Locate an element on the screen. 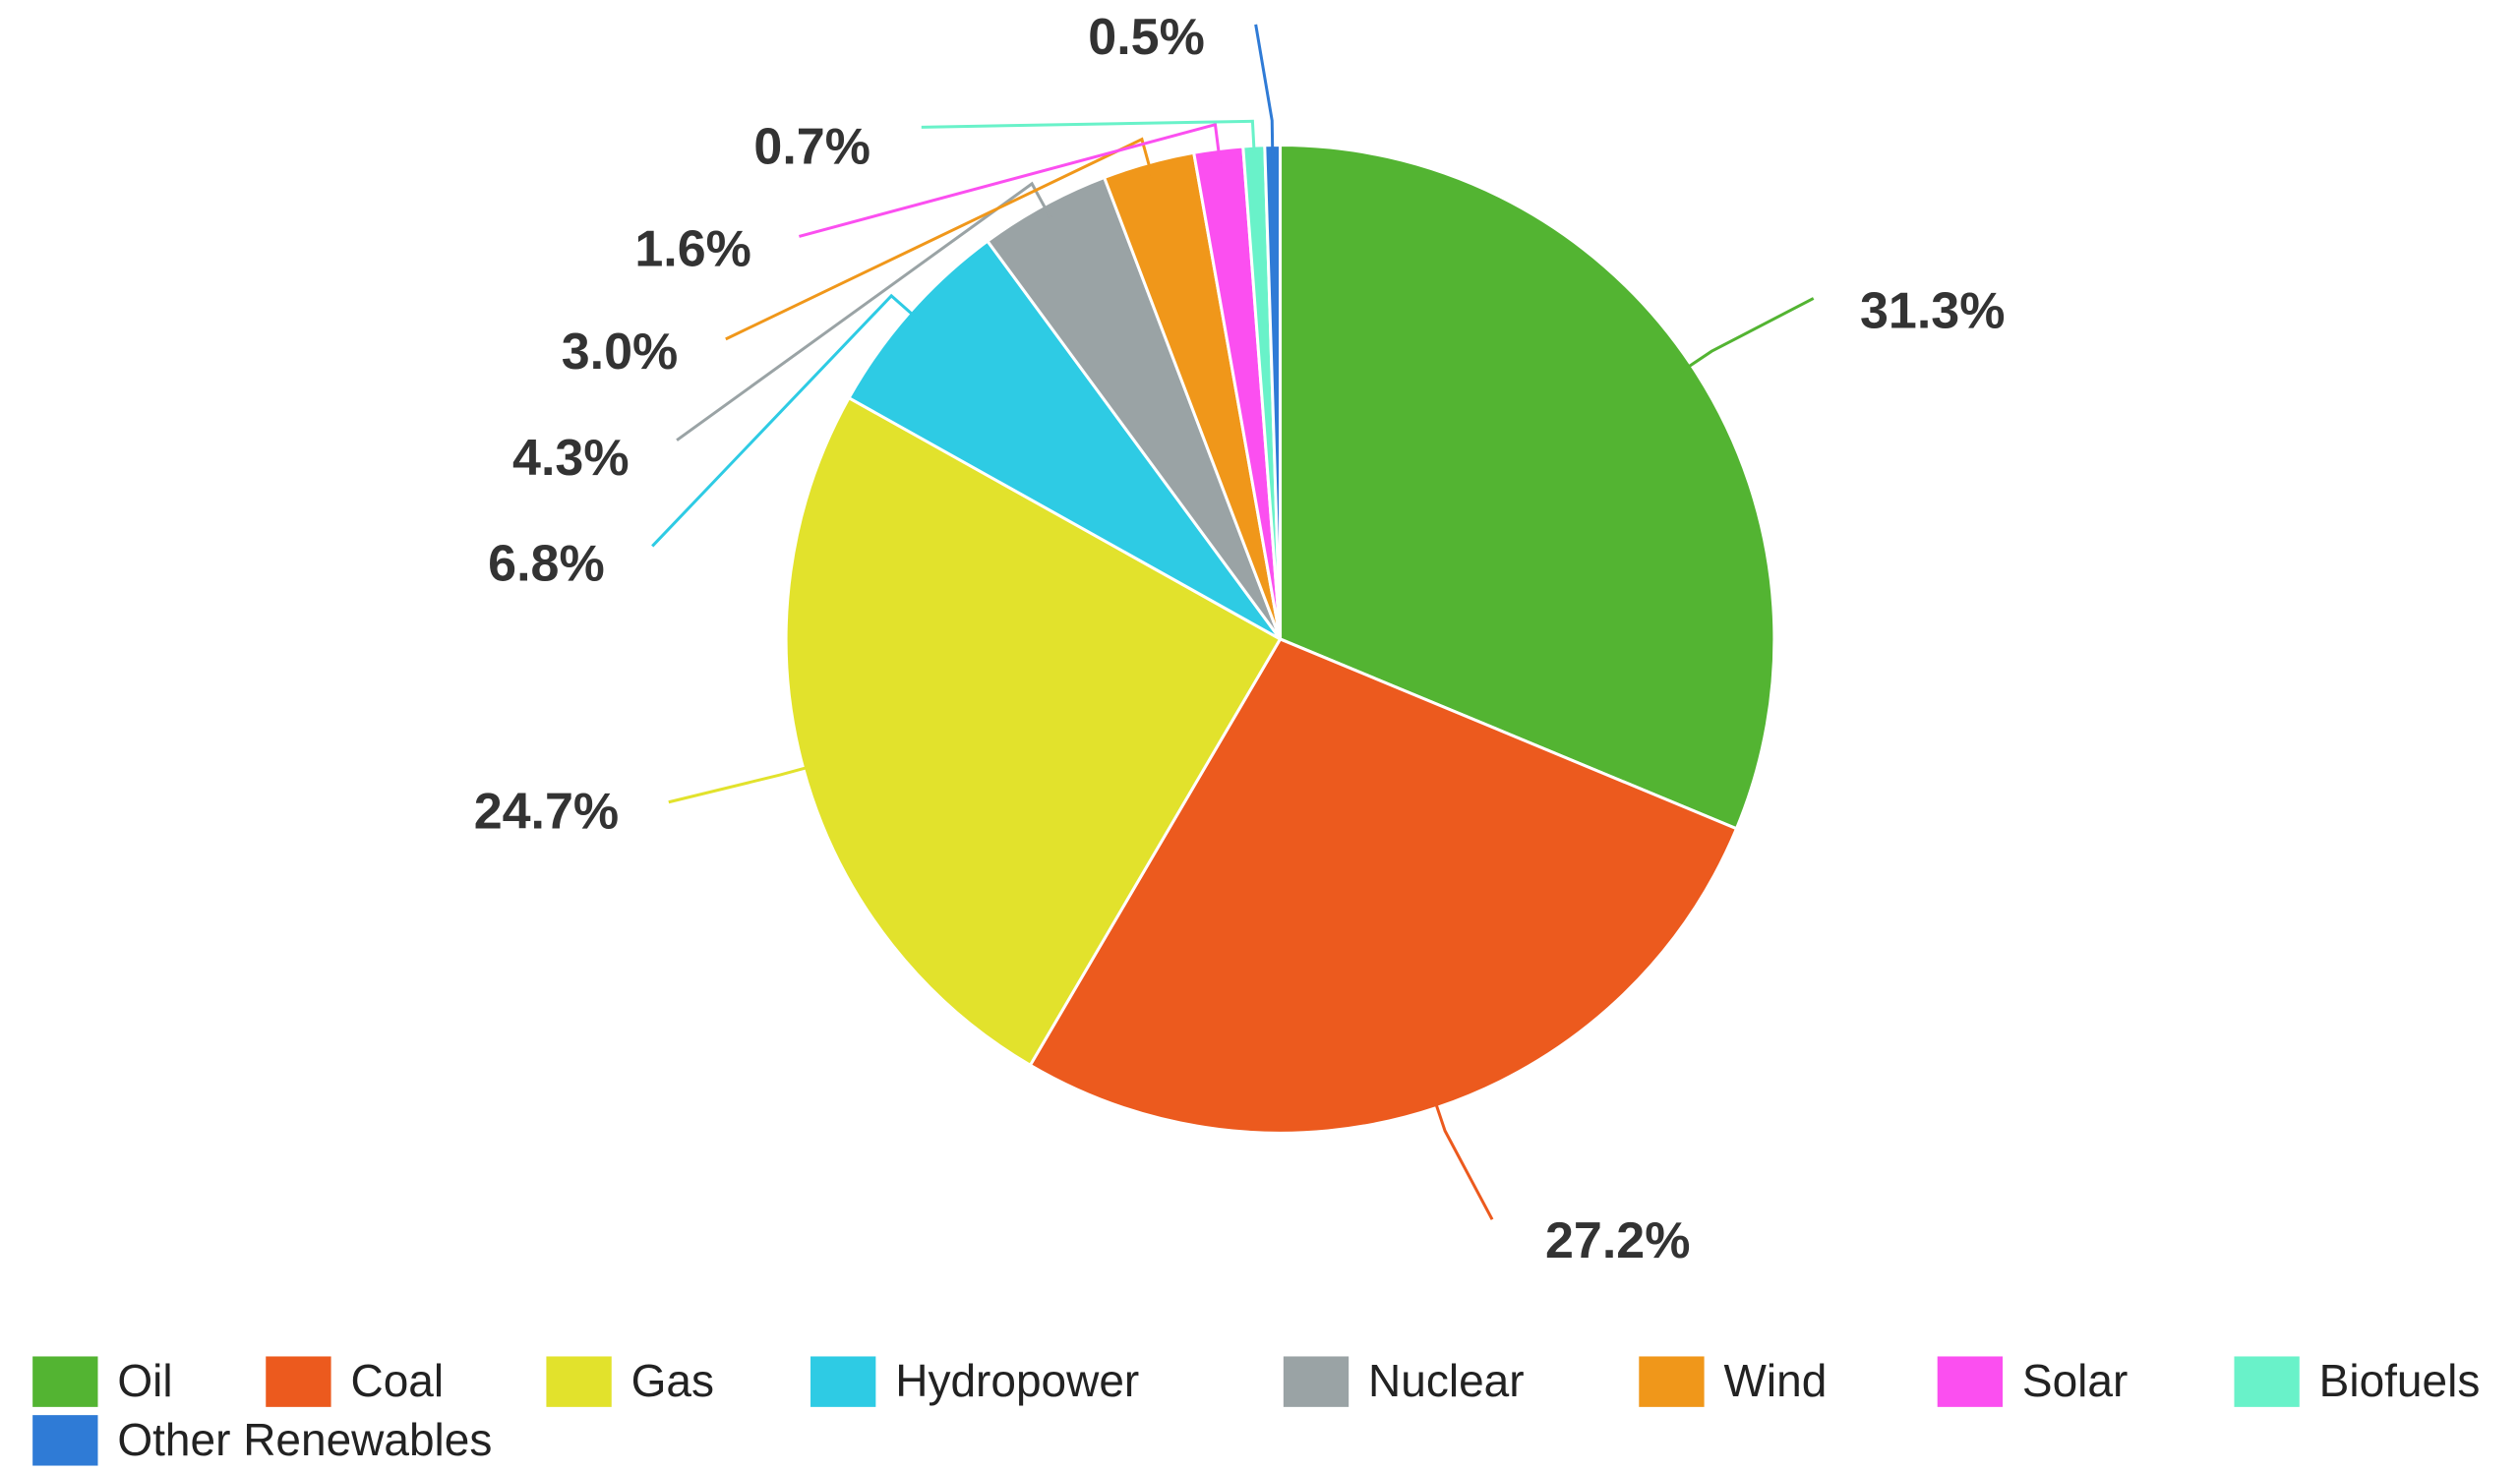  legend-label: Gas is located at coordinates (672, 1380).